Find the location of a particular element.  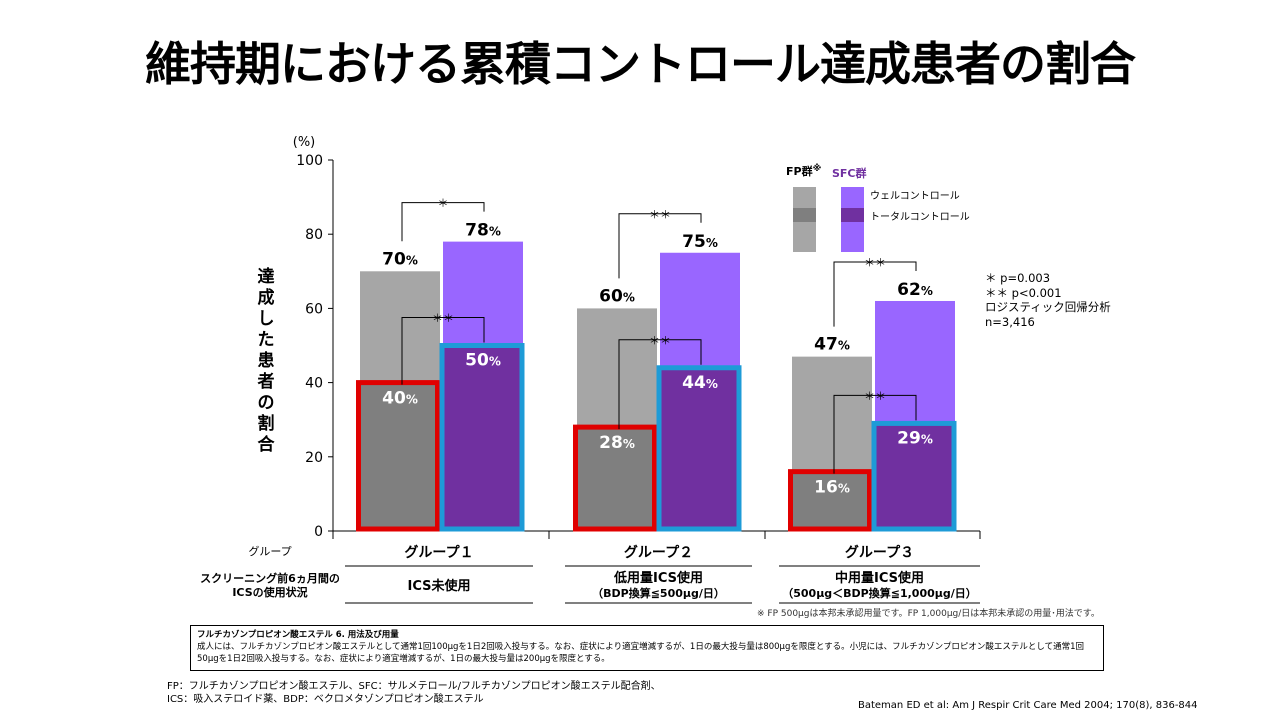

label-fp-well: 47% is located at coordinates (832, 345).